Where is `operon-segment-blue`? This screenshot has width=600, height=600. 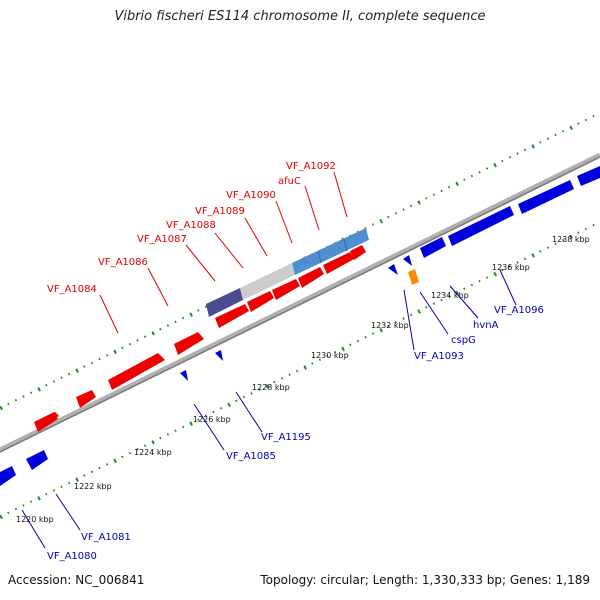
operon-segment-blue is located at coordinates (330, 251).